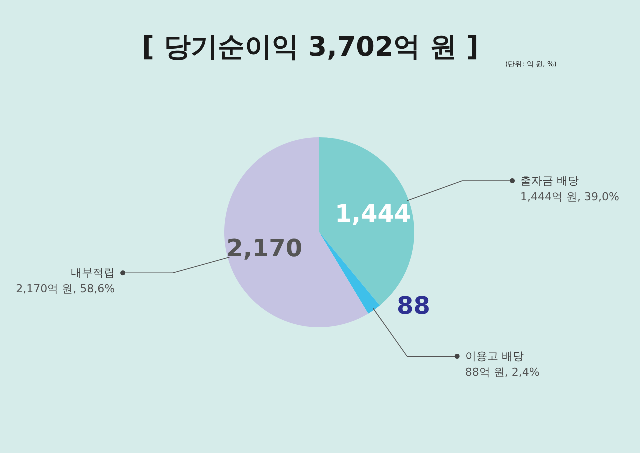 The height and width of the screenshot is (453, 640). Describe the element at coordinates (373, 214) in the screenshot. I see `data-label: 1,444` at that location.